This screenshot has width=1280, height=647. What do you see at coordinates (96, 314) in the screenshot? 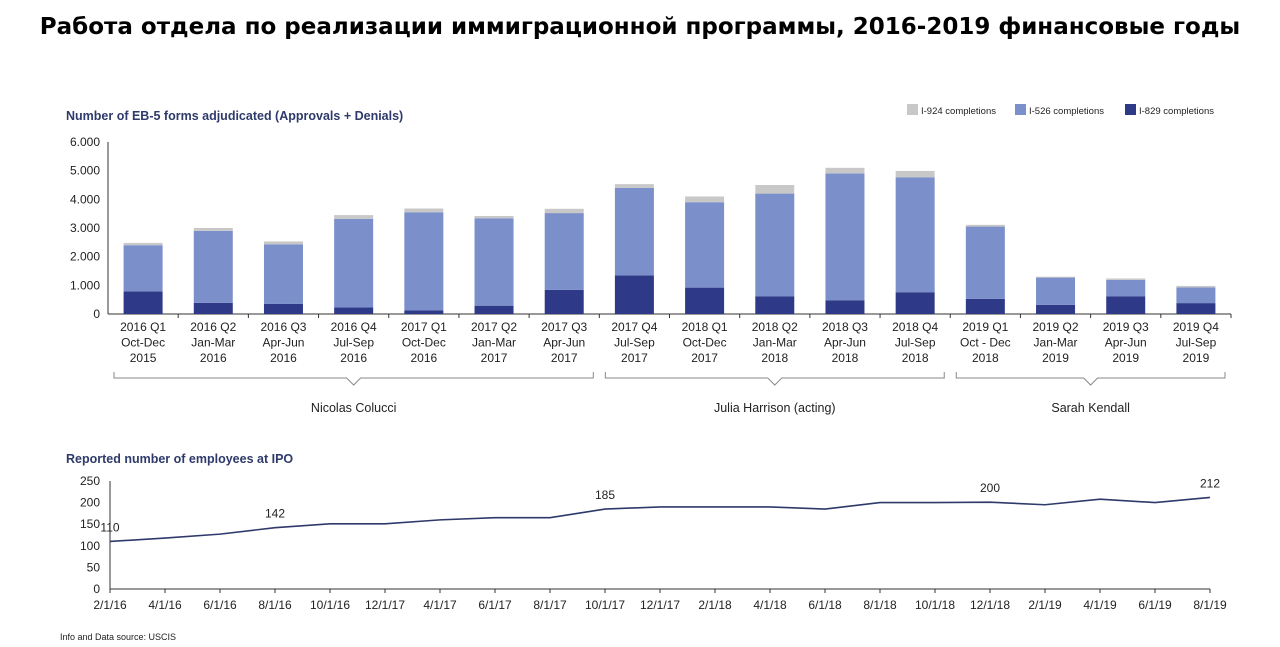
I see `bar-y-tick-label: 0` at bounding box center [96, 314].